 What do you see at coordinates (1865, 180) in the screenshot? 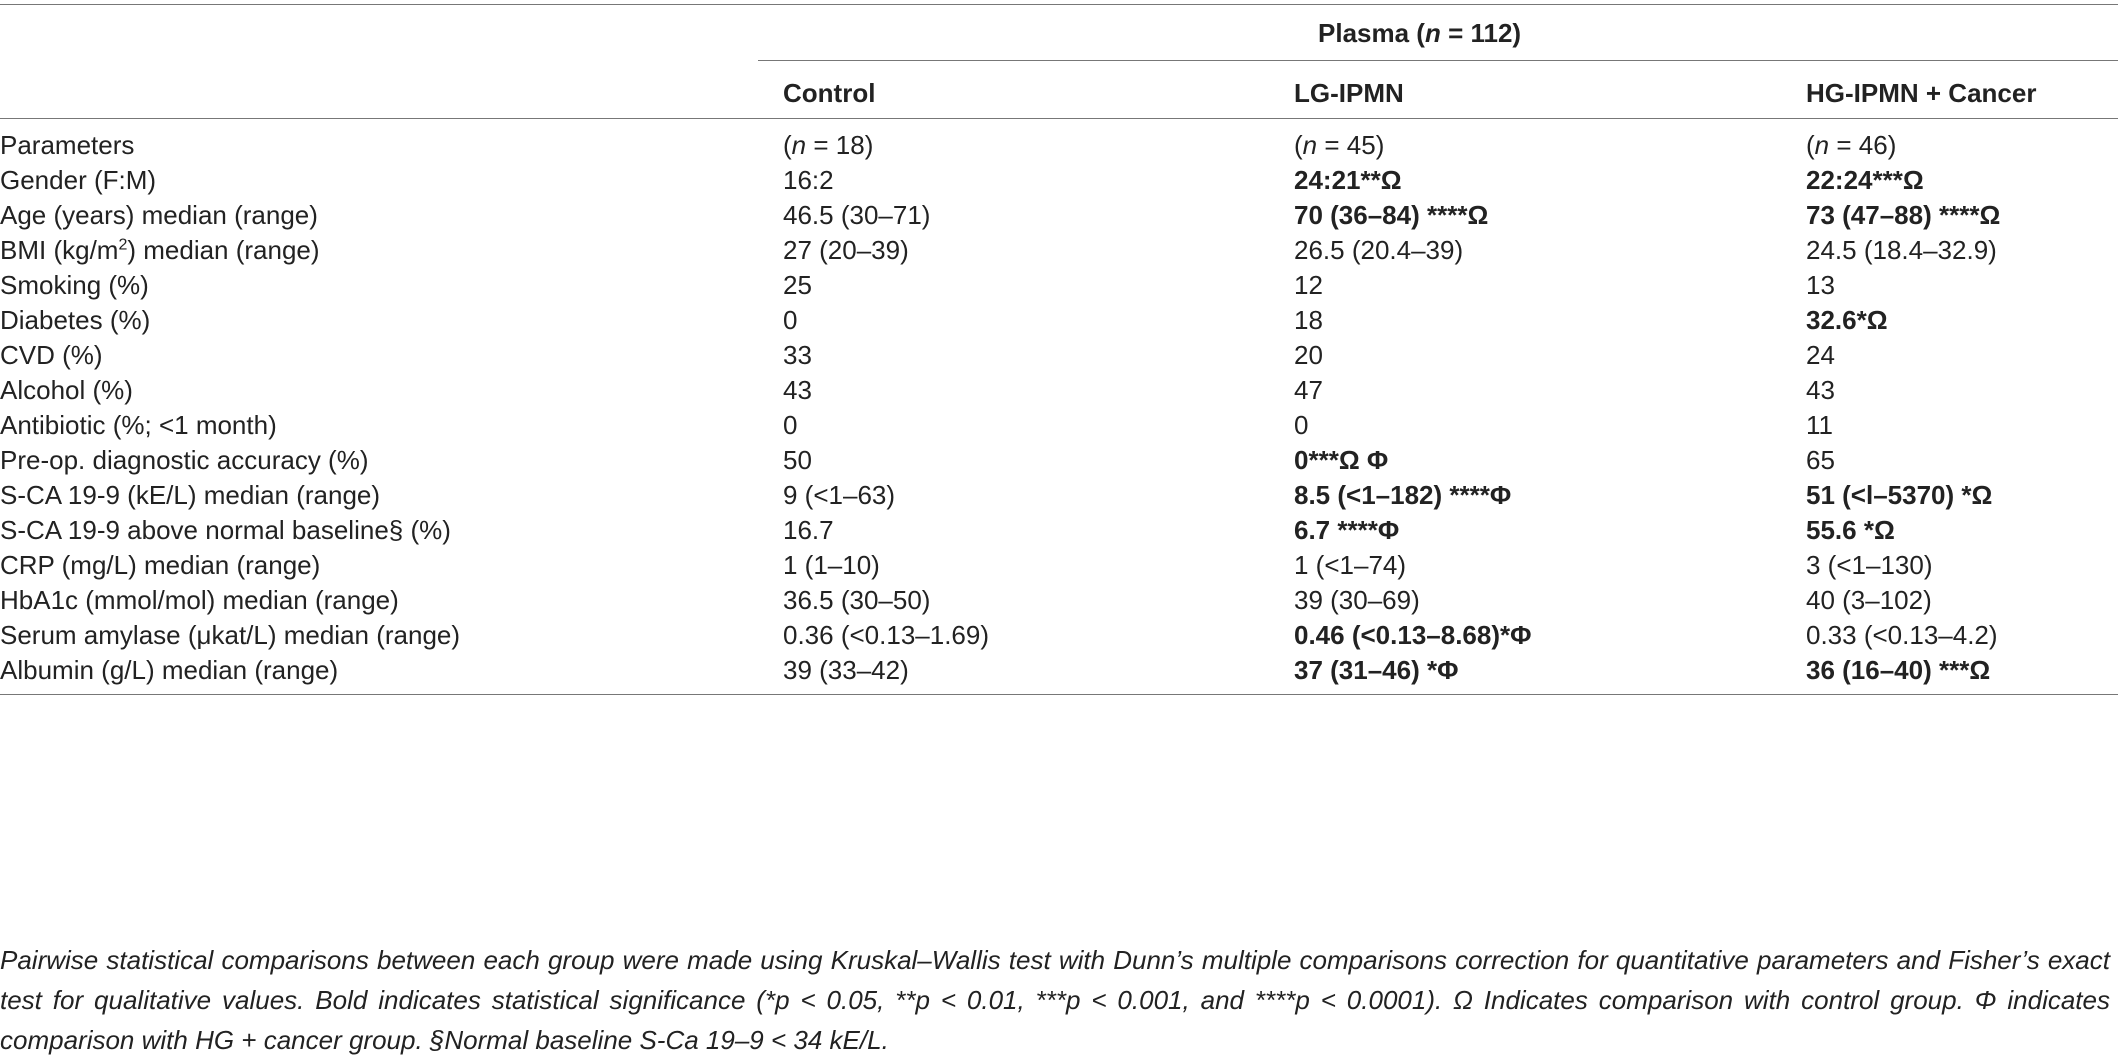
I see `table-cell: 22:24***Ω` at bounding box center [1865, 180].